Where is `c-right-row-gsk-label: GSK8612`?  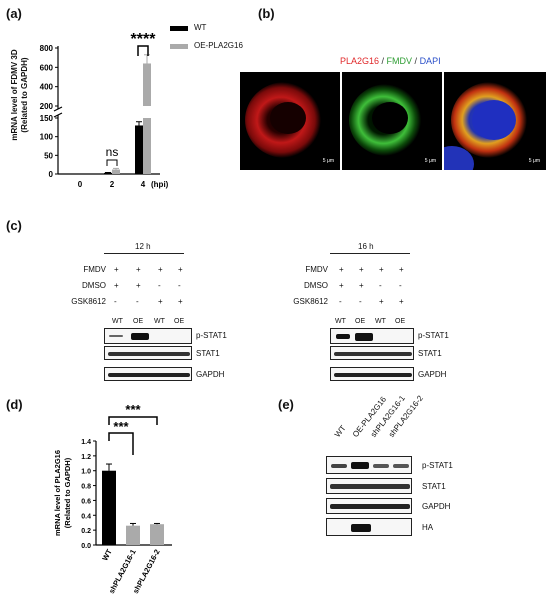 c-right-row-gsk-label: GSK8612 is located at coordinates (310, 301).